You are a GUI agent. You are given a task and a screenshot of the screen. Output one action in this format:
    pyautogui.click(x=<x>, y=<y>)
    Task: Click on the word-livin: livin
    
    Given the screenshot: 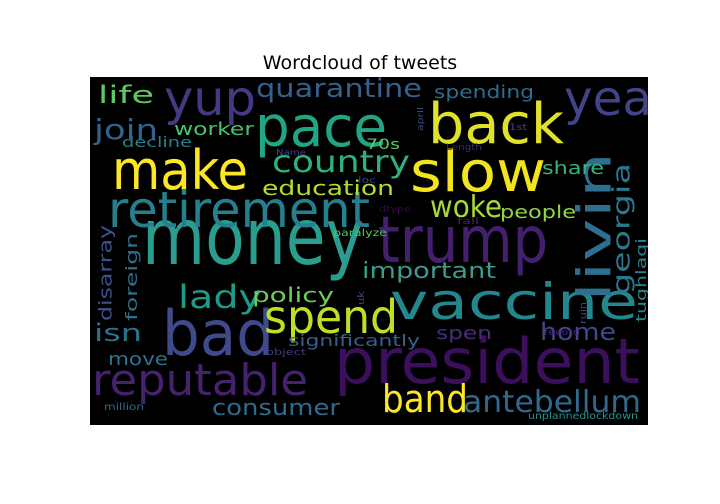 What is the action you would take?
    pyautogui.click(x=595, y=227)
    